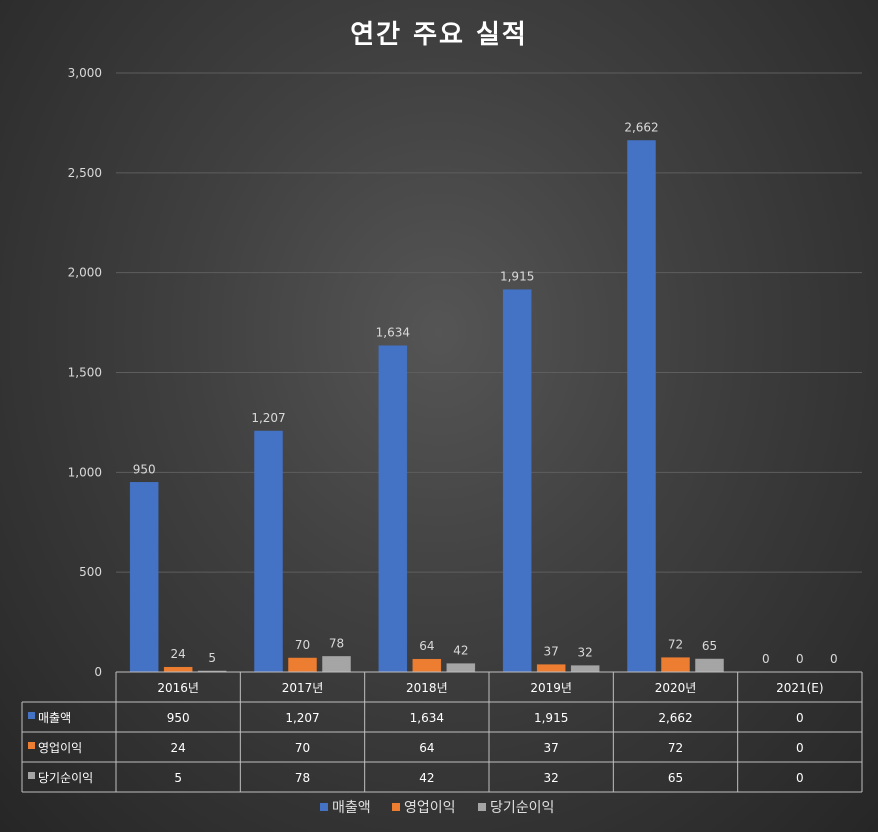  I want to click on y-tick-label: 1,000, so click(85, 472).